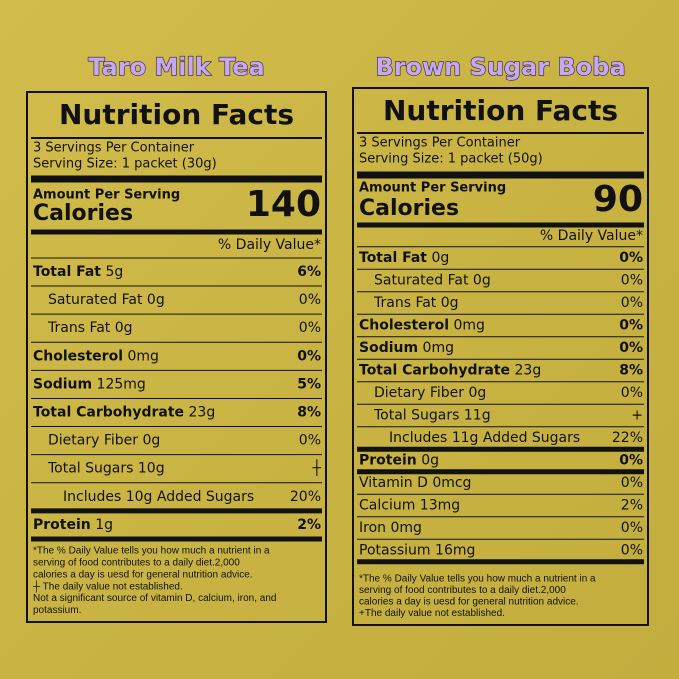 The width and height of the screenshot is (679, 679). Describe the element at coordinates (372, 528) in the screenshot. I see `nutrient-name: Iron` at that location.